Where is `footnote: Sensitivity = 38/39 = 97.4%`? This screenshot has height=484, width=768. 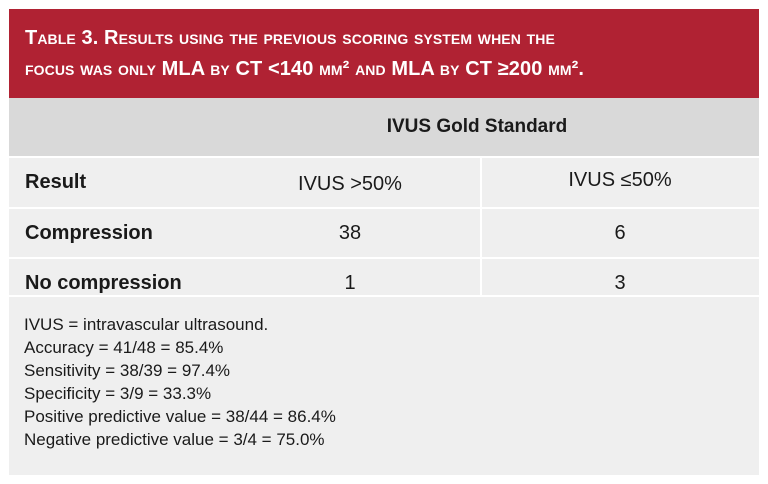 footnote: Sensitivity = 38/39 = 97.4% is located at coordinates (127, 370).